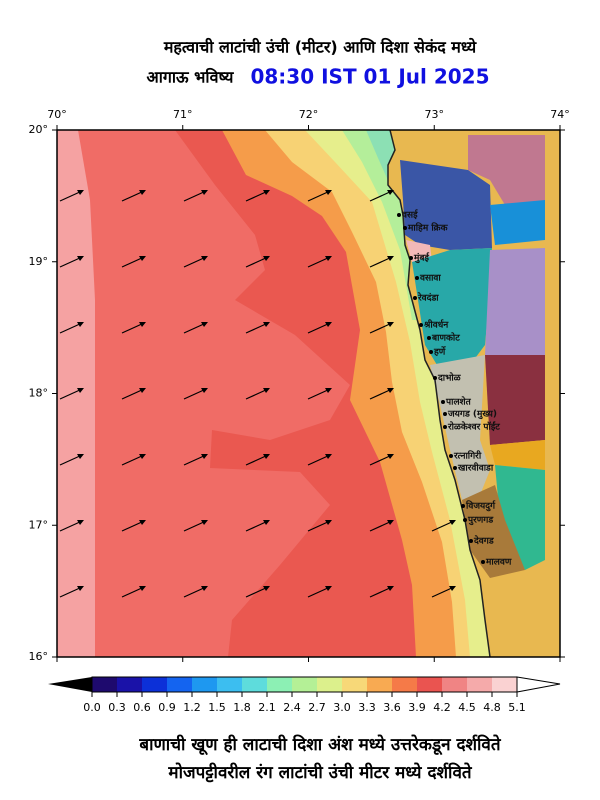 The image size is (600, 800). Describe the element at coordinates (467, 707) in the screenshot. I see `colorbar-tick-label: 4.5` at that location.